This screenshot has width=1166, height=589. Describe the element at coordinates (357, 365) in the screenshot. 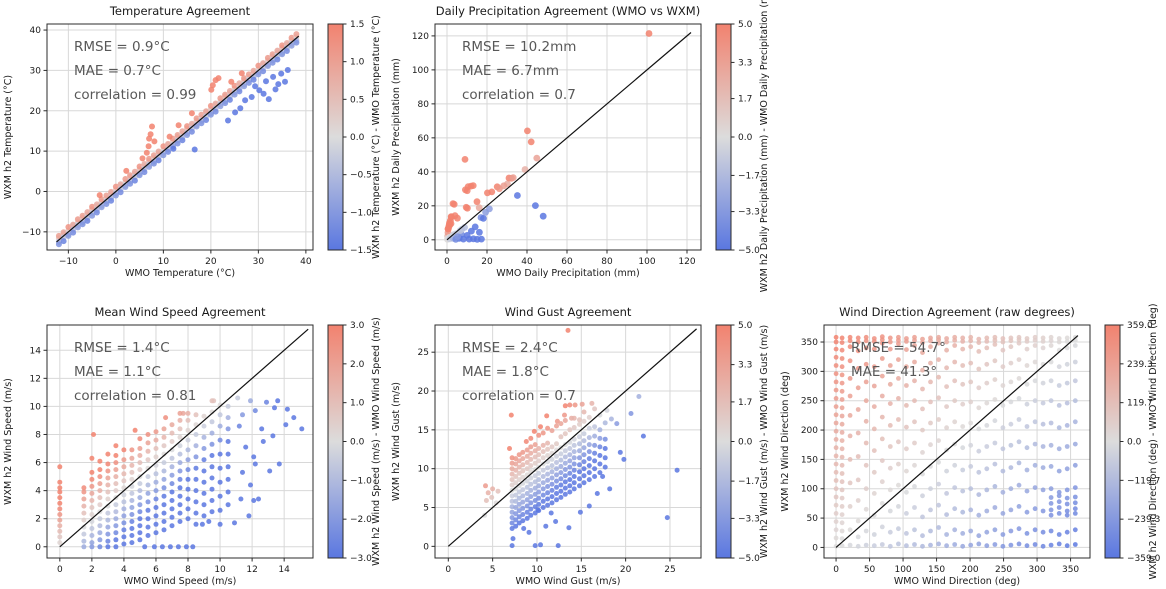

I see `svg-text: 2.0` at that location.